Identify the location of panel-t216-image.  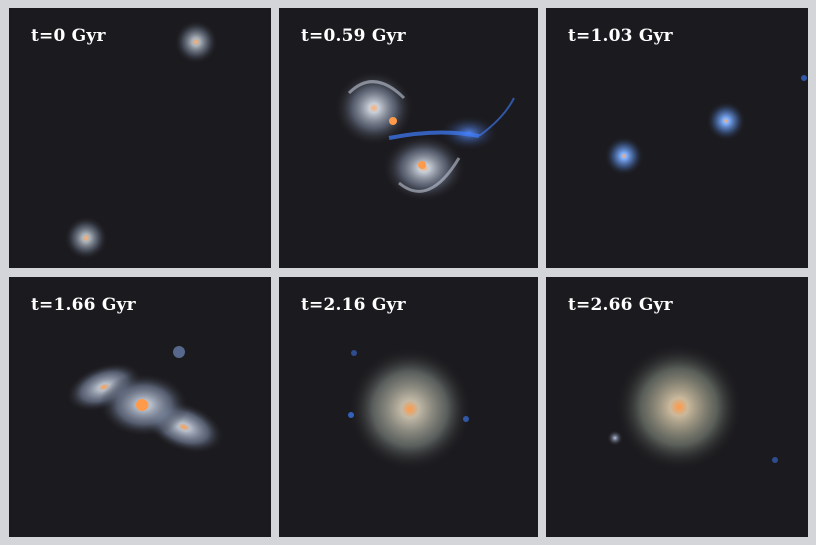
(410, 409).